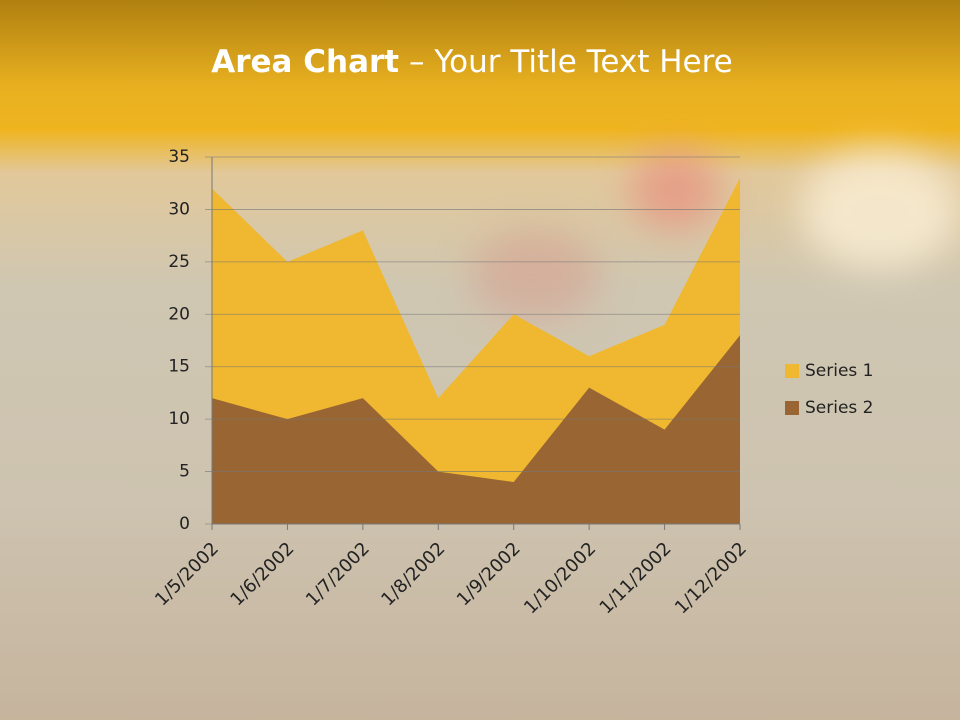 The image size is (960, 720). Describe the element at coordinates (179, 367) in the screenshot. I see `y-tick-label: 15` at that location.